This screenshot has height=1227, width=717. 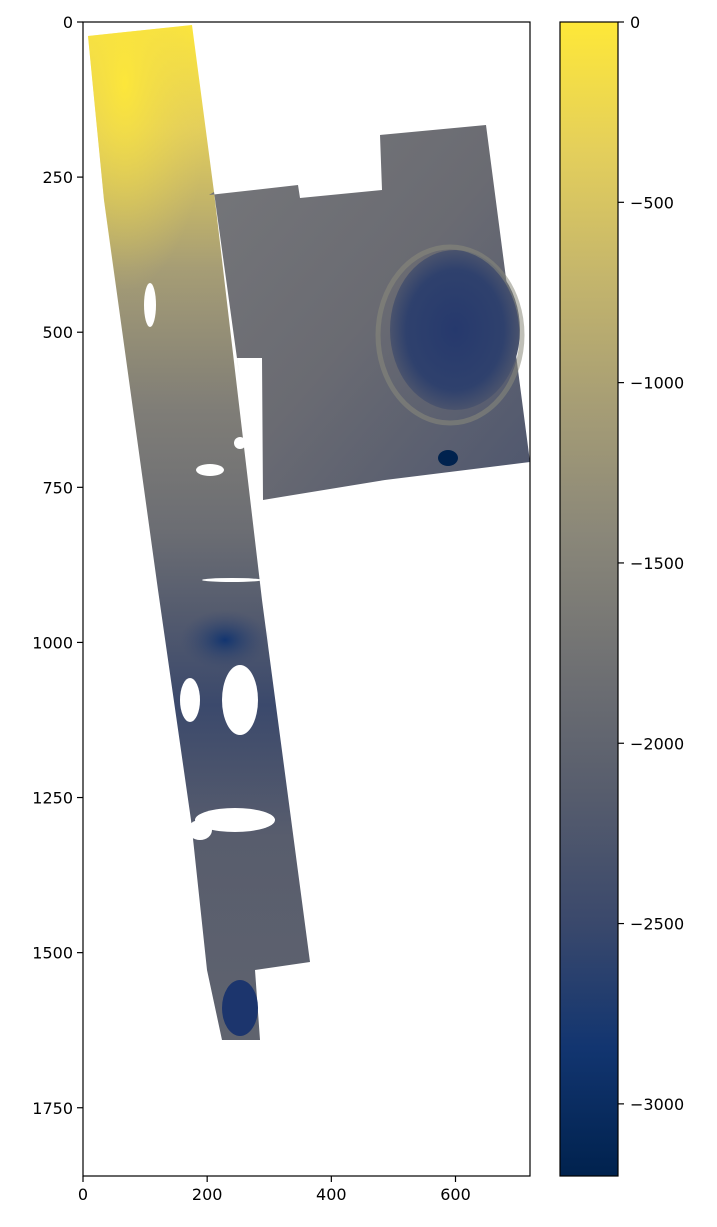 I want to click on x-tick-label: 400, so click(x=331, y=1194).